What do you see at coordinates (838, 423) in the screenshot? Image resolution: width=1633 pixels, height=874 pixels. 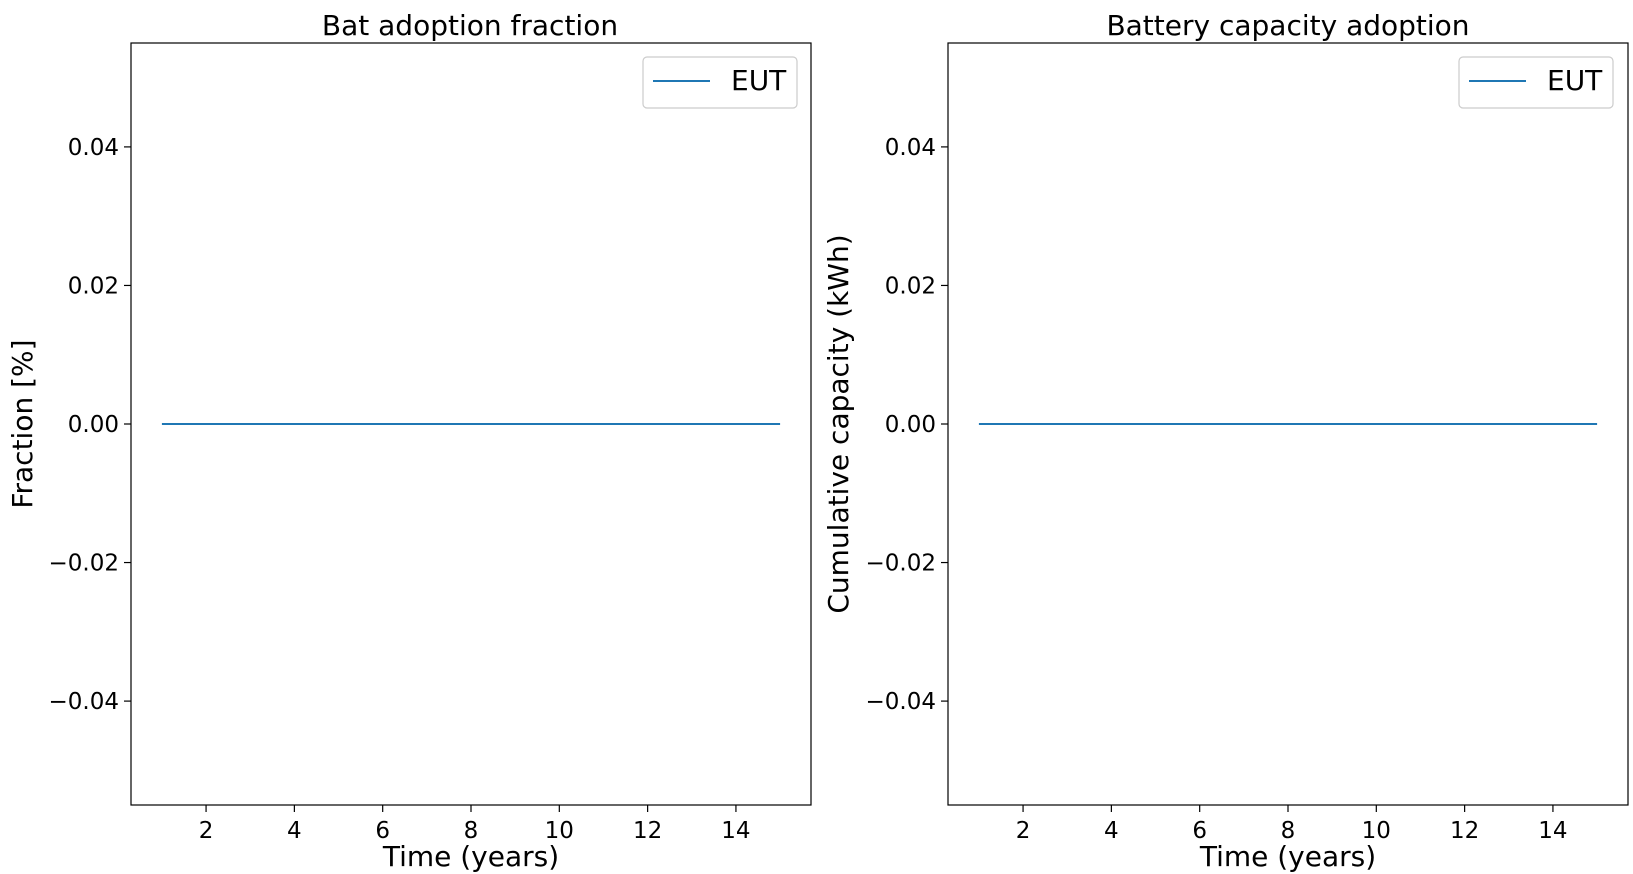 I see `y-axis-label: Cumulative capacity (kWh)` at bounding box center [838, 423].